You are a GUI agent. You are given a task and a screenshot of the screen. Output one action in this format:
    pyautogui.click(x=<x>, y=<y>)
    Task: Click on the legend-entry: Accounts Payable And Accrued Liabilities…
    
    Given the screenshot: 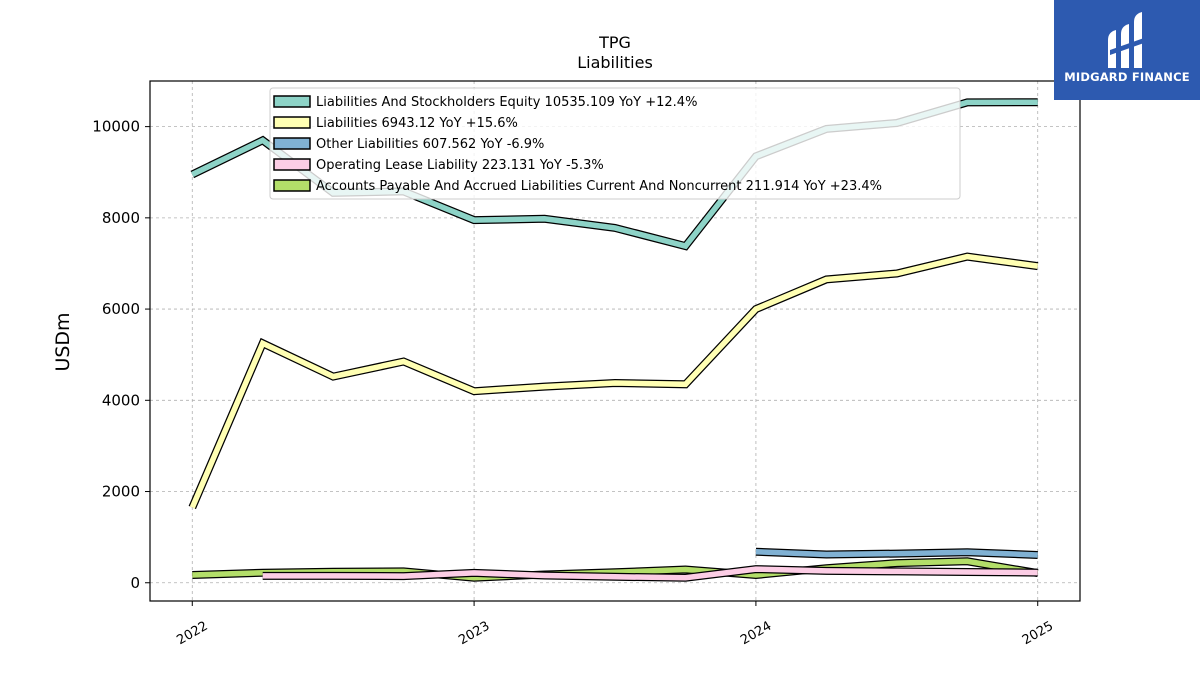 What is the action you would take?
    pyautogui.click(x=599, y=186)
    